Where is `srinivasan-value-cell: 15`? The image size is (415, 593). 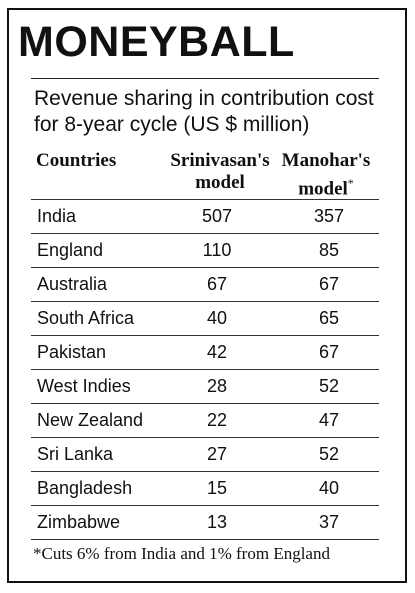 srinivasan-value-cell: 15 is located at coordinates (217, 488).